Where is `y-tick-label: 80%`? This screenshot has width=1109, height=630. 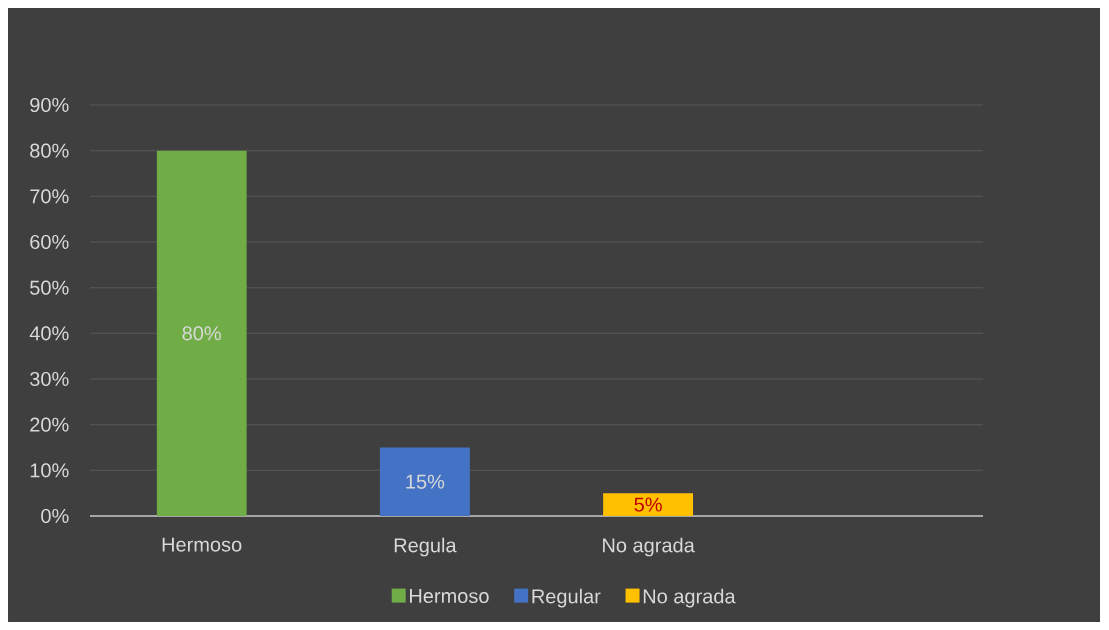 y-tick-label: 80% is located at coordinates (49, 150).